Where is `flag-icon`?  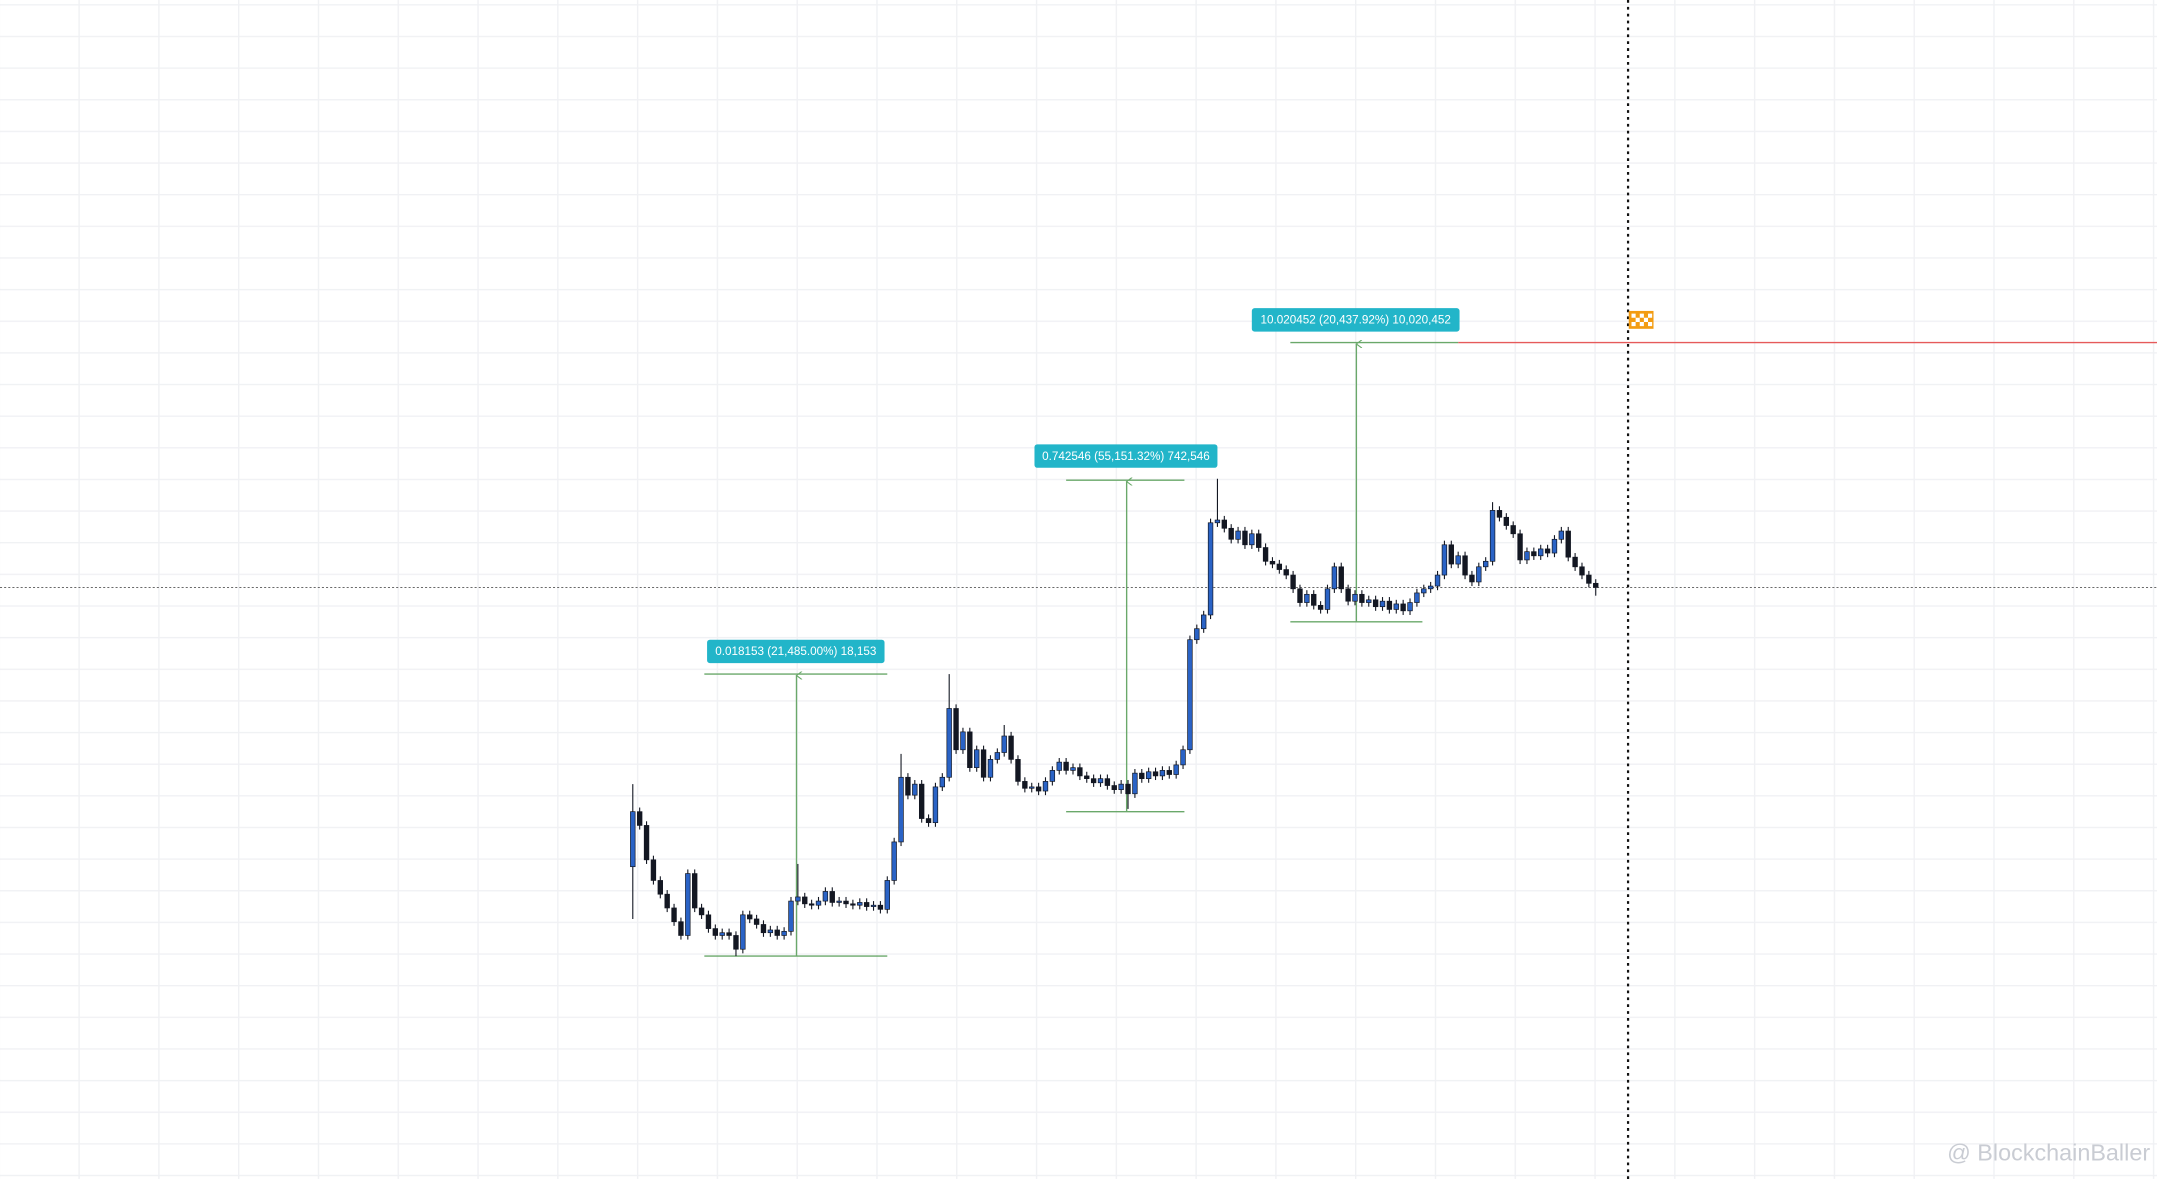 flag-icon is located at coordinates (1641, 319).